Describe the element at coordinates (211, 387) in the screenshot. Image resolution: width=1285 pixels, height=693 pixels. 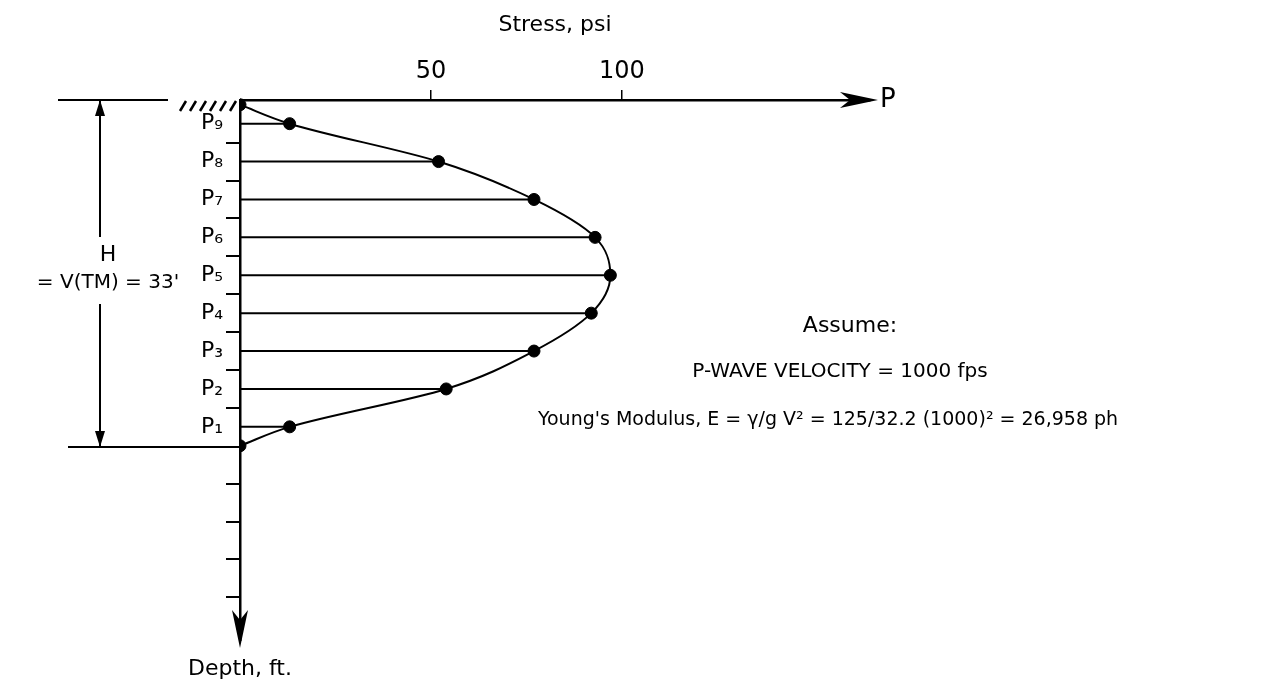
I see `y-tick-label: P₂` at that location.